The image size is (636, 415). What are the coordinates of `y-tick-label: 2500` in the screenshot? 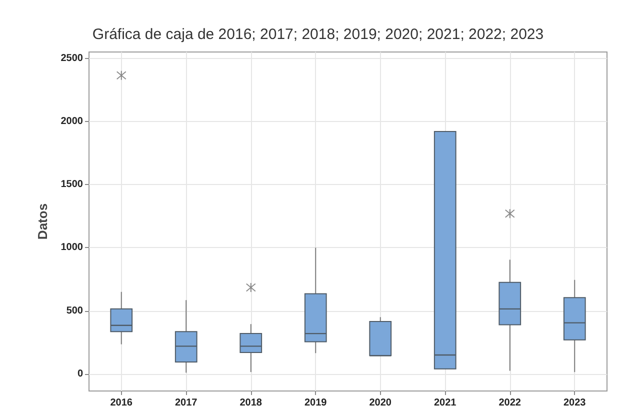 It's located at (72, 58).